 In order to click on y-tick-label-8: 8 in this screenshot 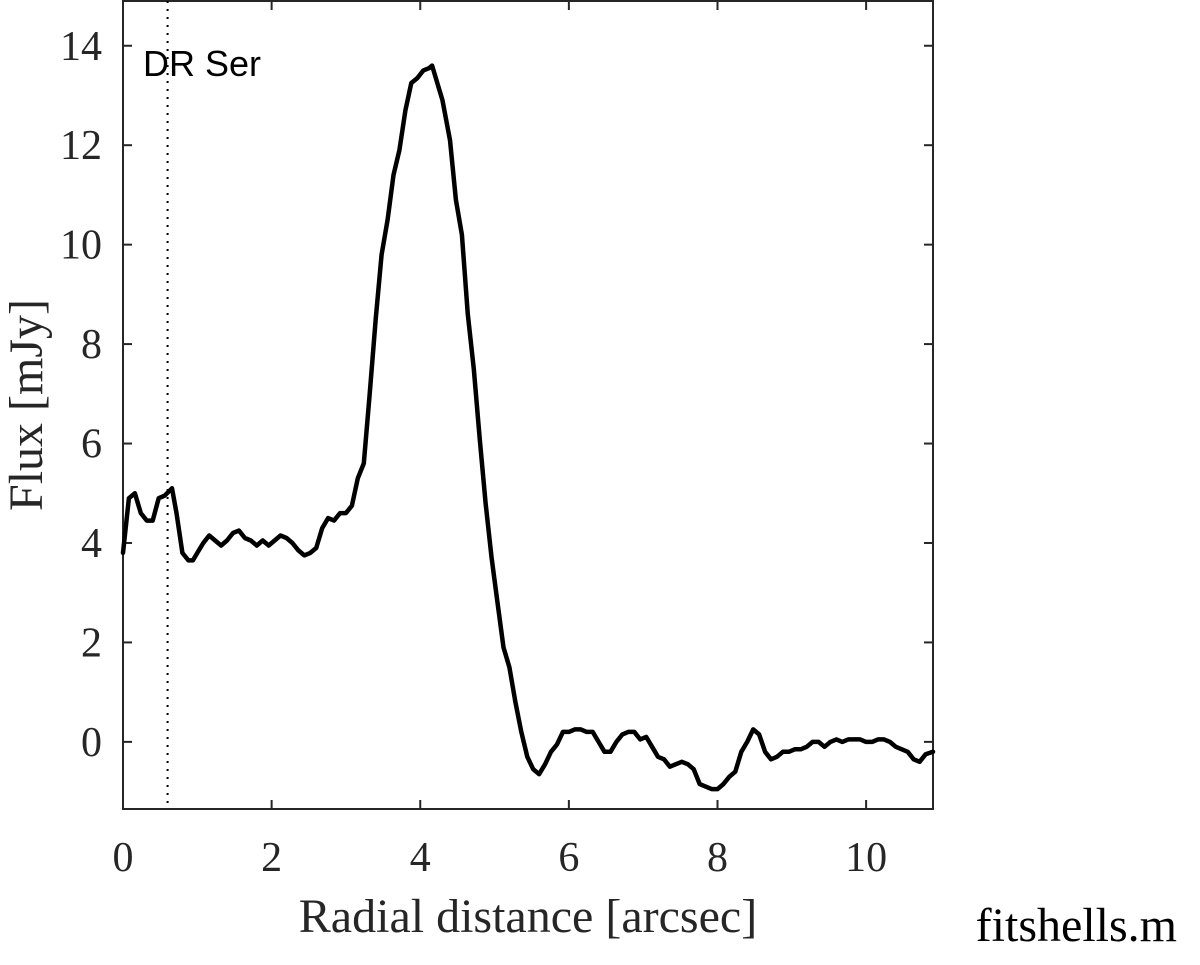, I will do `click(91, 345)`.